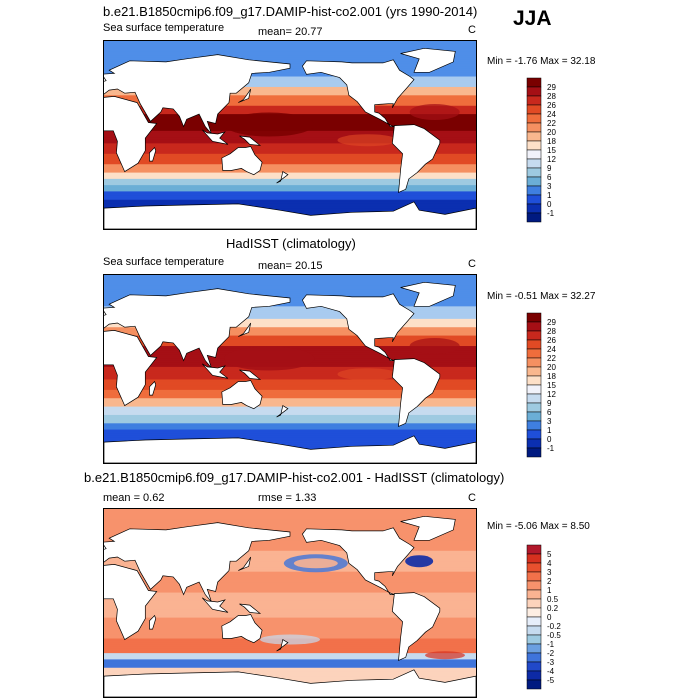 Image resolution: width=700 pixels, height=700 pixels. I want to click on north-pacific-warm-core, so click(315, 563).